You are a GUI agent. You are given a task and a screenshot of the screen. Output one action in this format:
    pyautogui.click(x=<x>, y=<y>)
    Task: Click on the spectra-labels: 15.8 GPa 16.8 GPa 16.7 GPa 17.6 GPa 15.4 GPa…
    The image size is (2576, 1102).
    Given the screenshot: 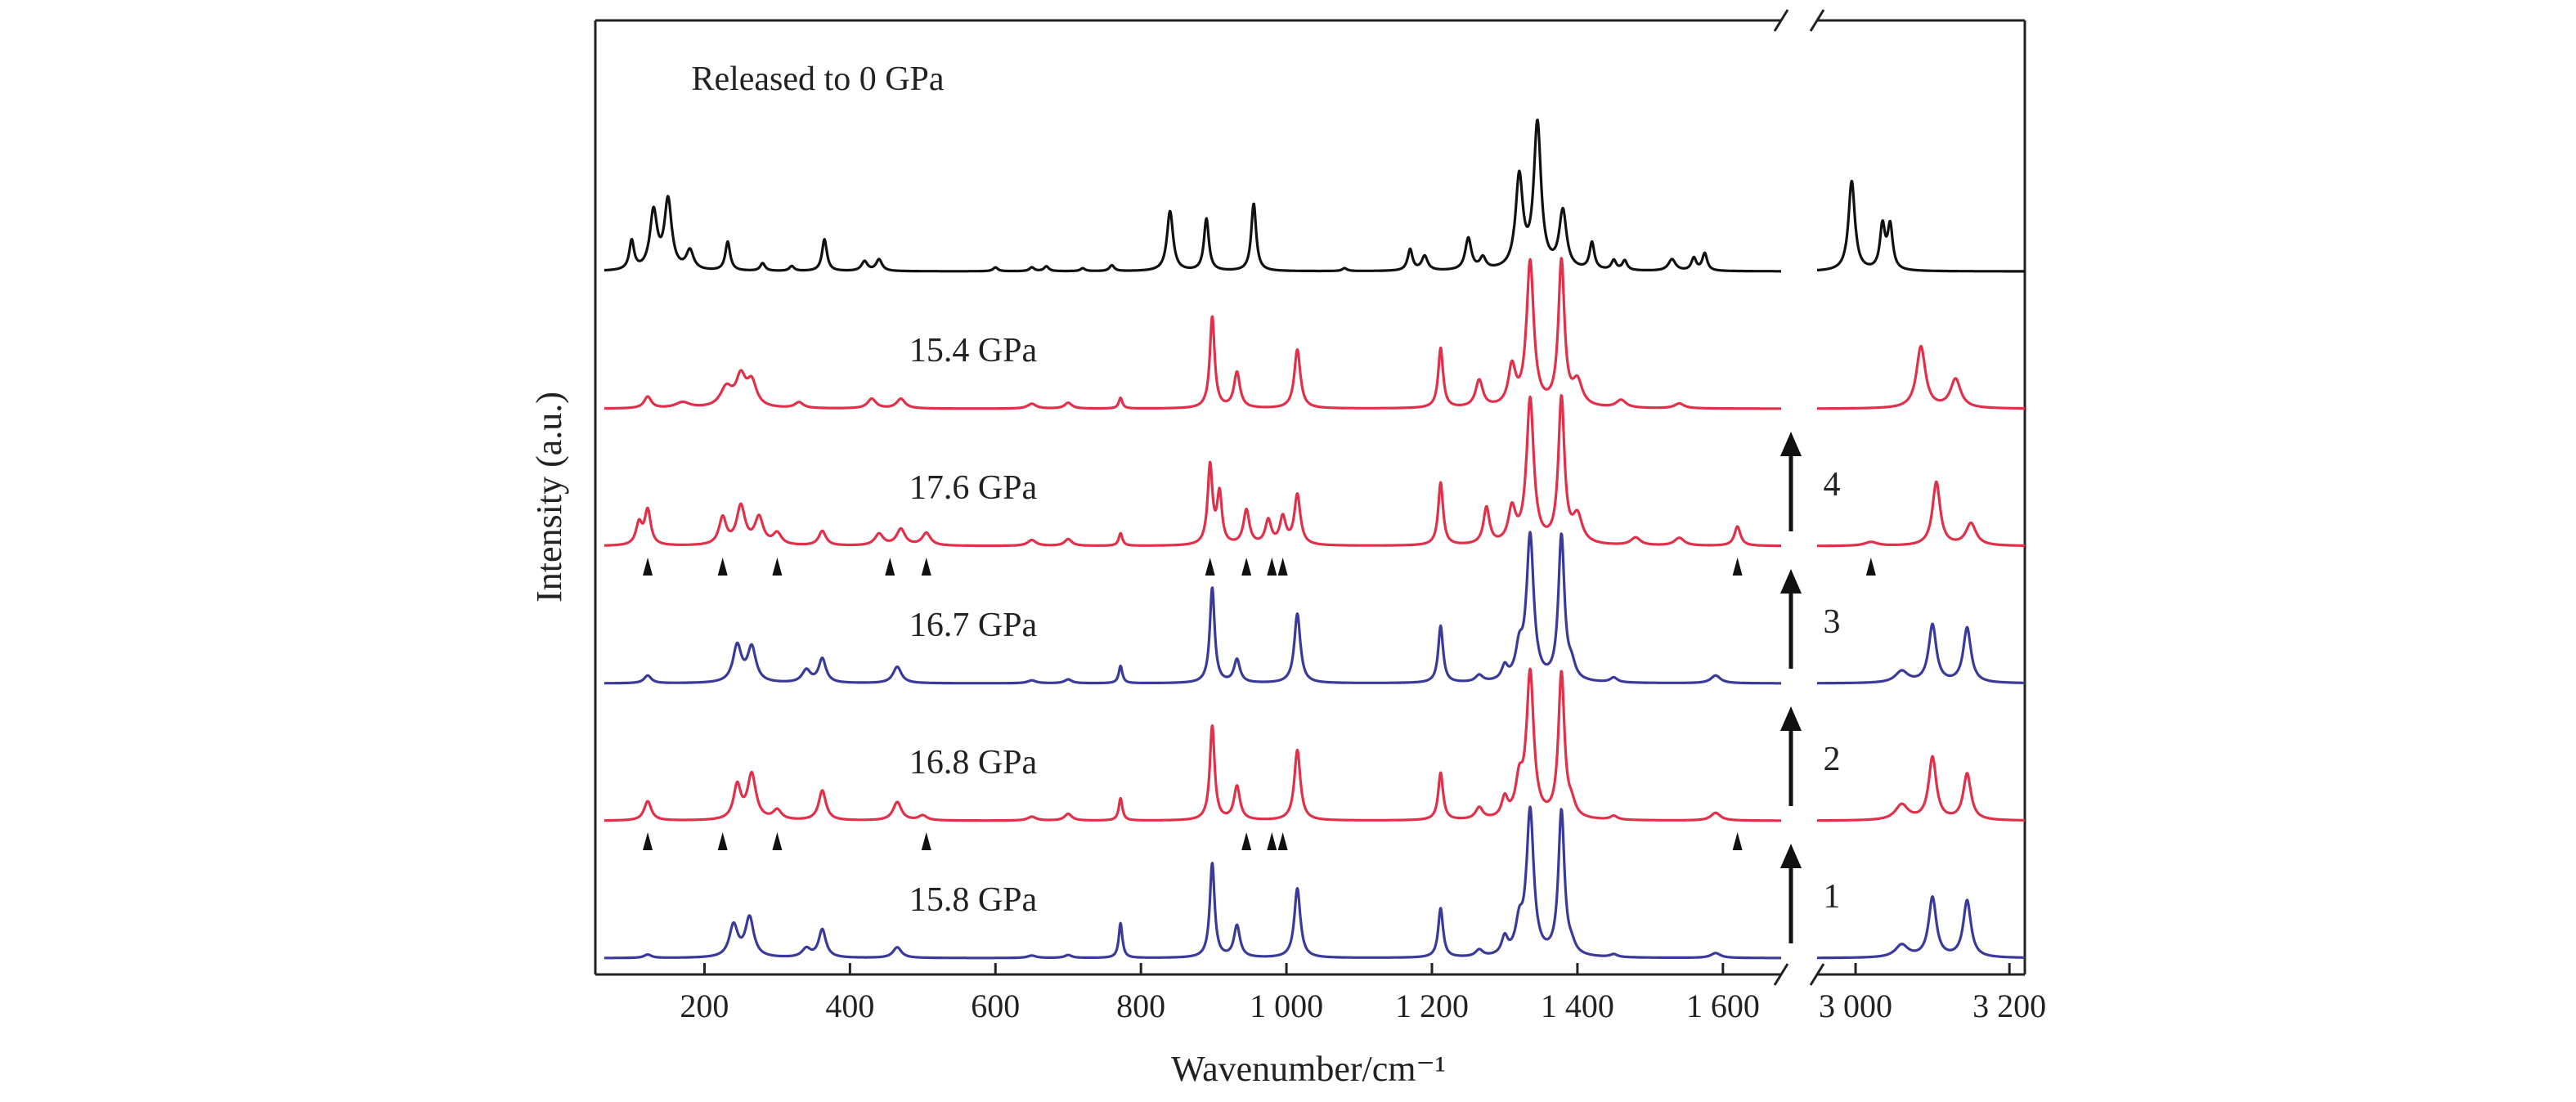 What is the action you would take?
    pyautogui.click(x=864, y=489)
    